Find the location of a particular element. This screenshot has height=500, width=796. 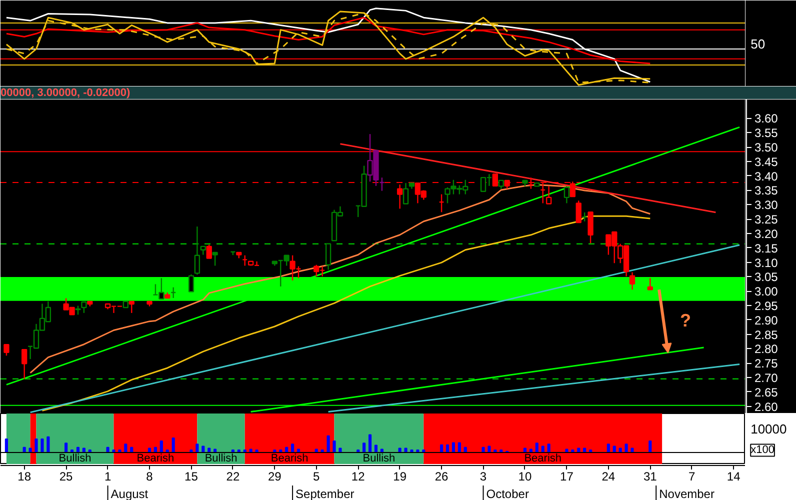

y-tick-label: 3.10 is located at coordinates (766, 263).